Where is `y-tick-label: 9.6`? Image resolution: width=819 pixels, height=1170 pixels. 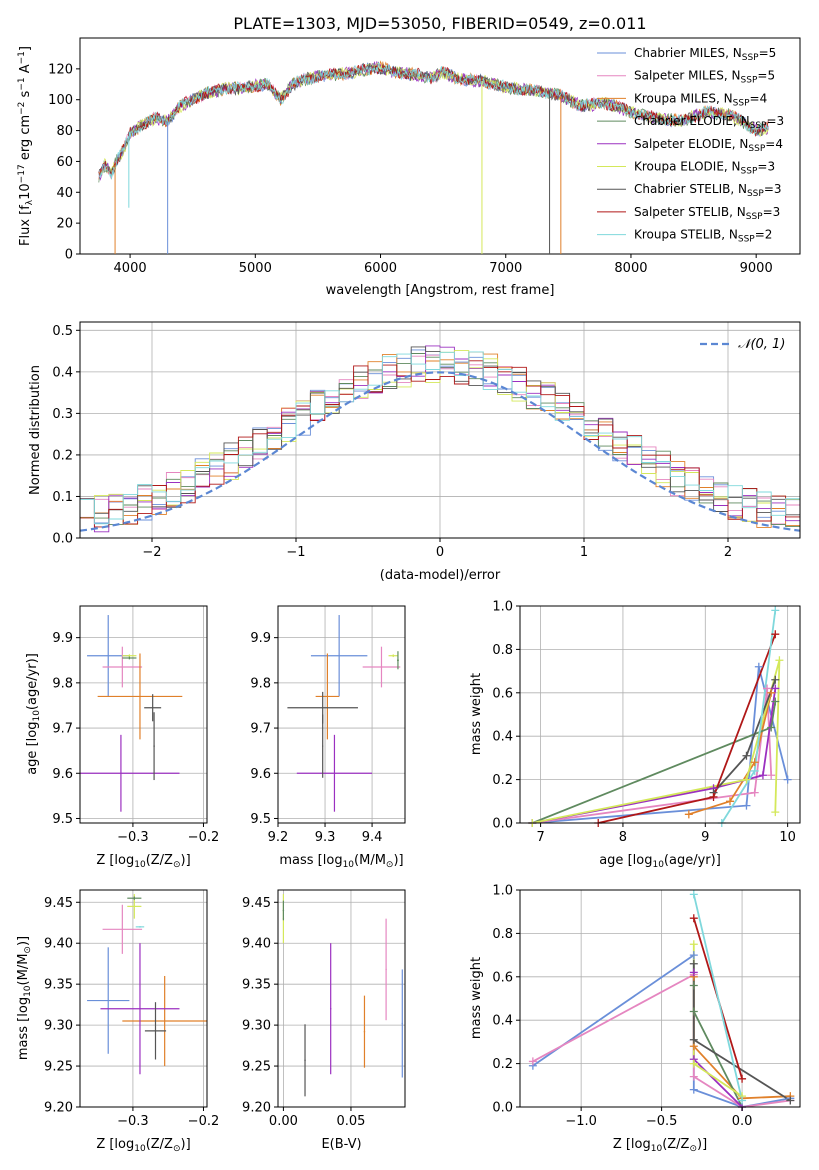 y-tick-label: 9.6 is located at coordinates (260, 774).